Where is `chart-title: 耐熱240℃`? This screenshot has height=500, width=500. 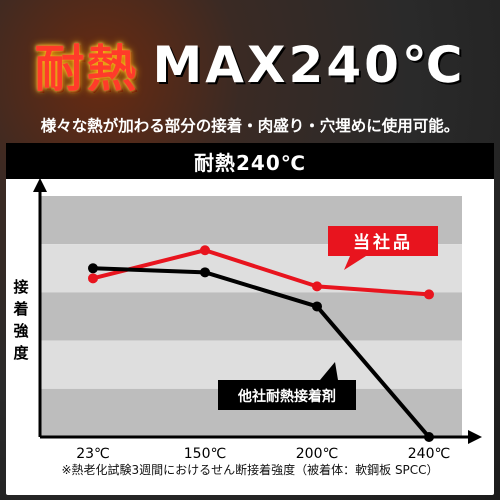
chart-title: 耐熱240℃ is located at coordinates (250, 162).